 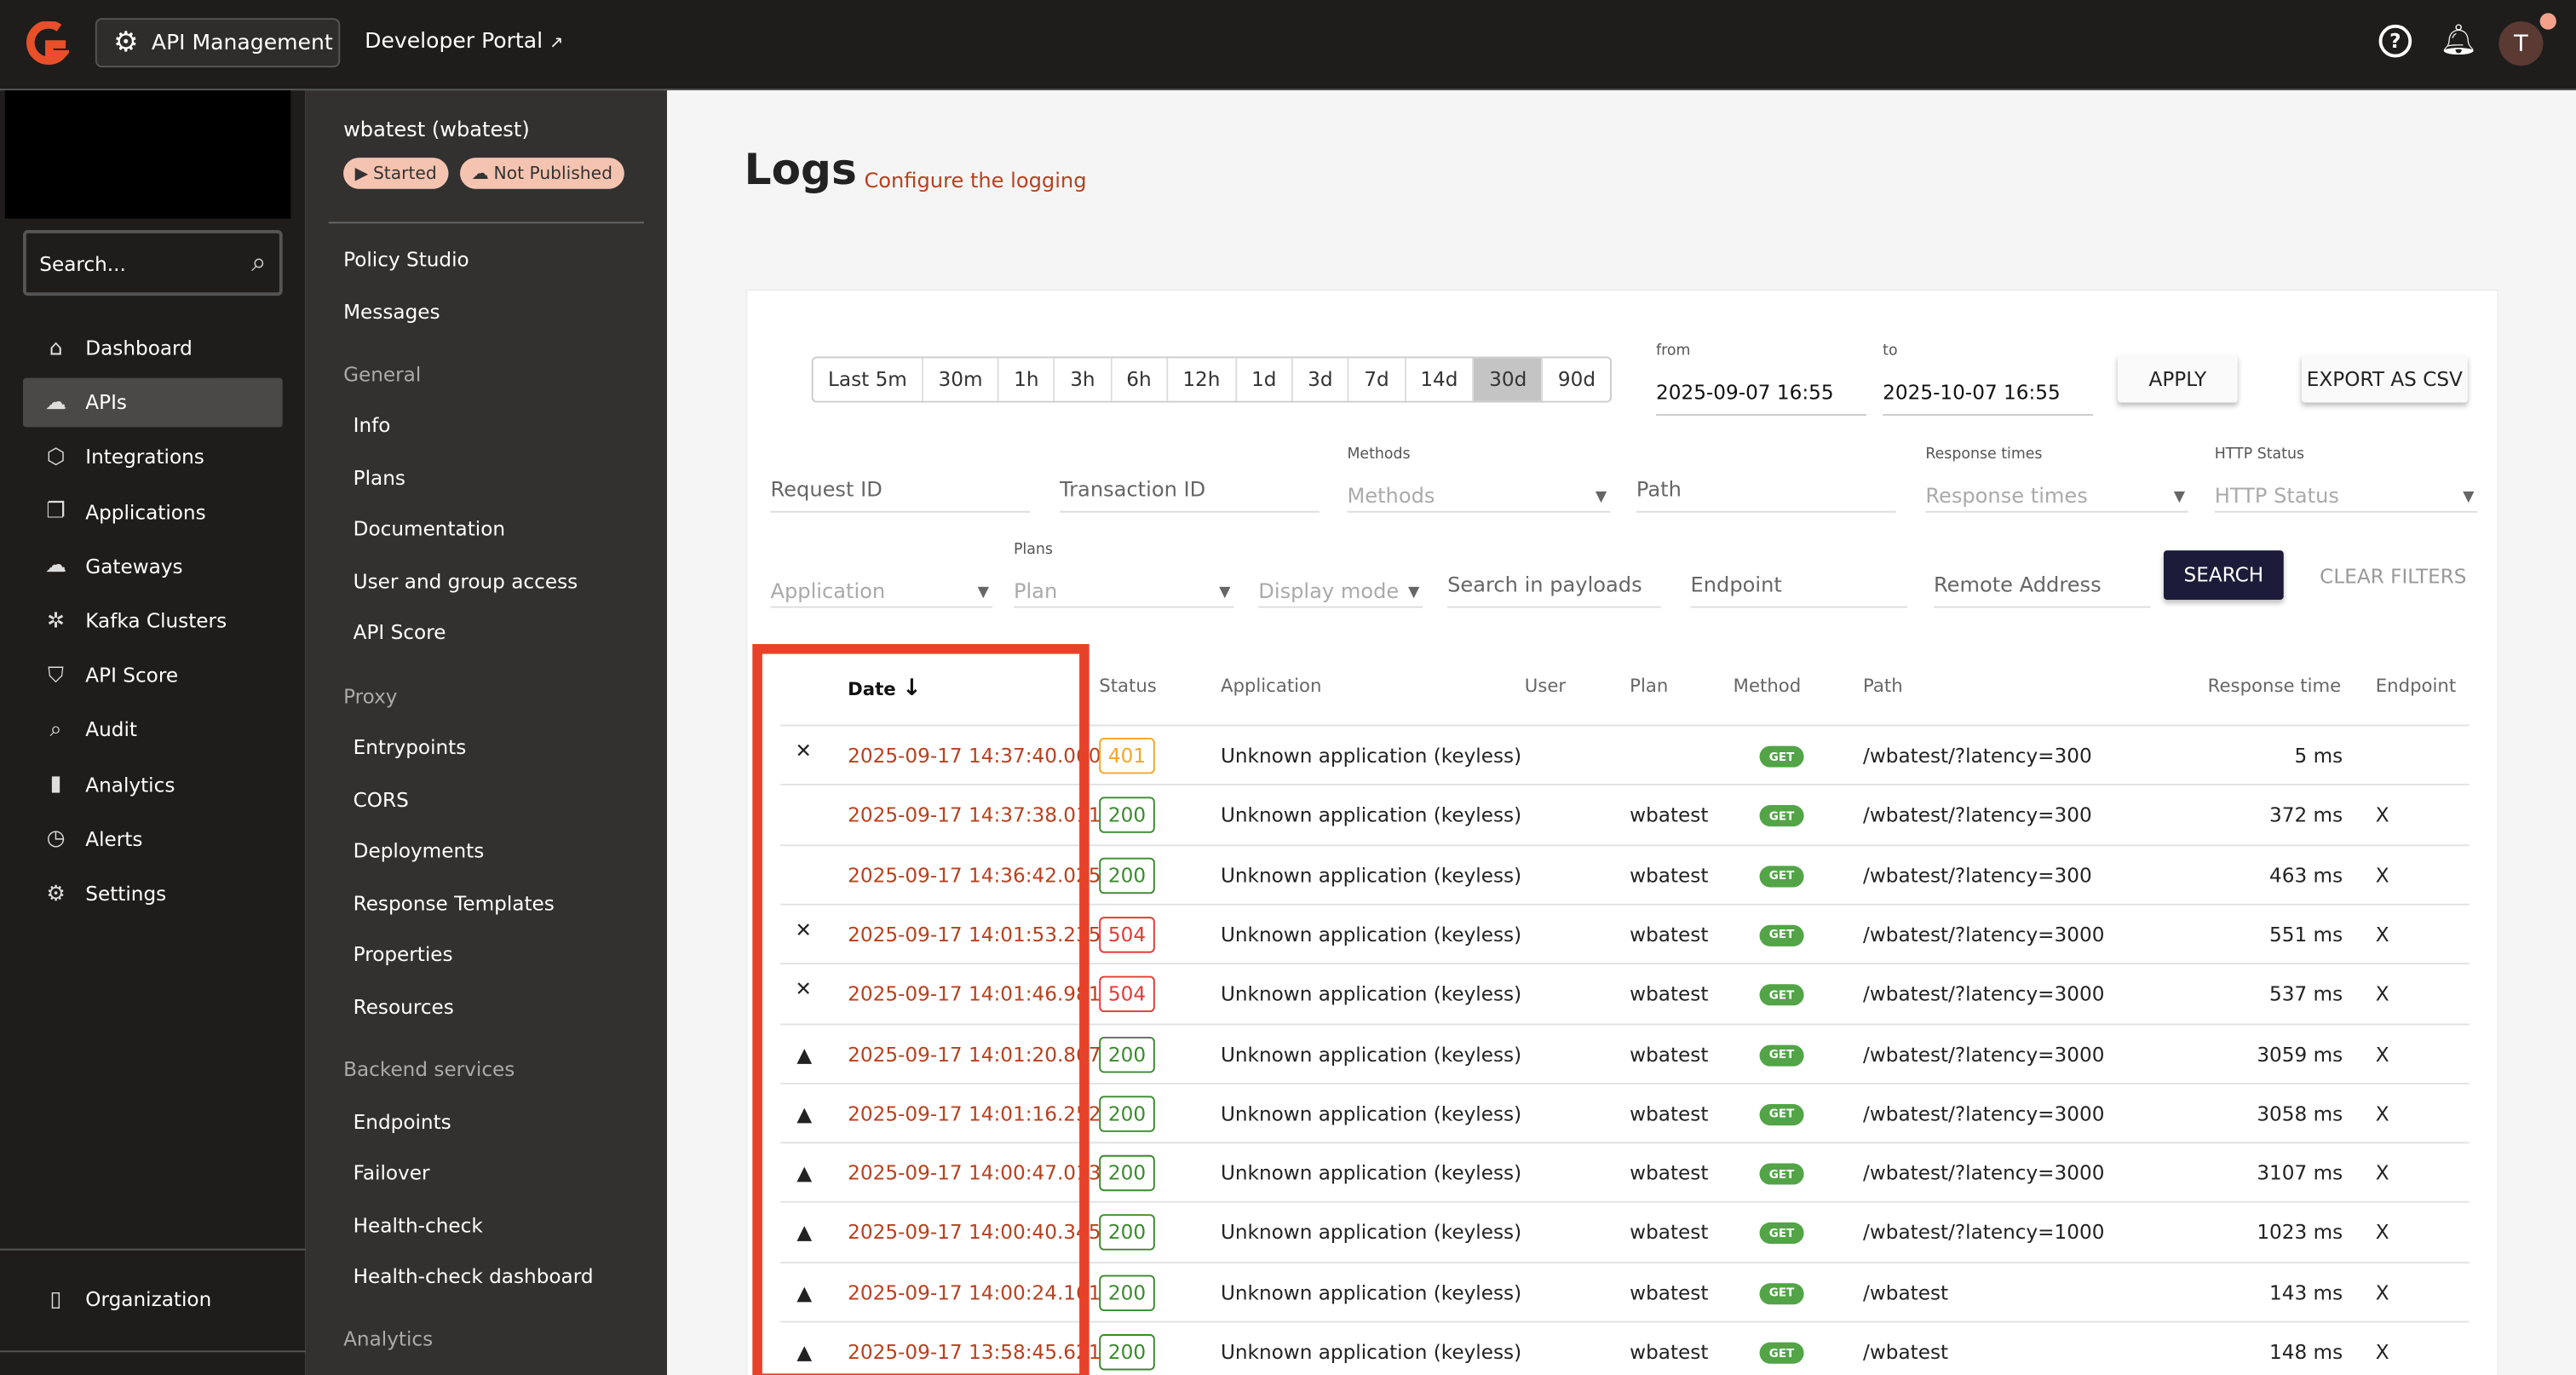 What do you see at coordinates (392, 1173) in the screenshot?
I see `menu-item-failover: Failover` at bounding box center [392, 1173].